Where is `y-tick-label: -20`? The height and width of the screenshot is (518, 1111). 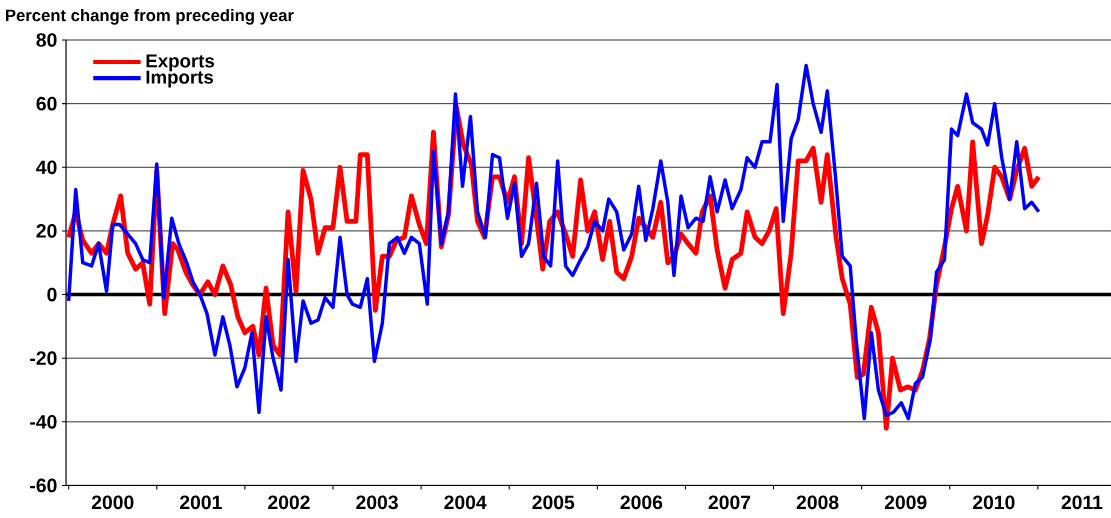 y-tick-label: -20 is located at coordinates (43, 358).